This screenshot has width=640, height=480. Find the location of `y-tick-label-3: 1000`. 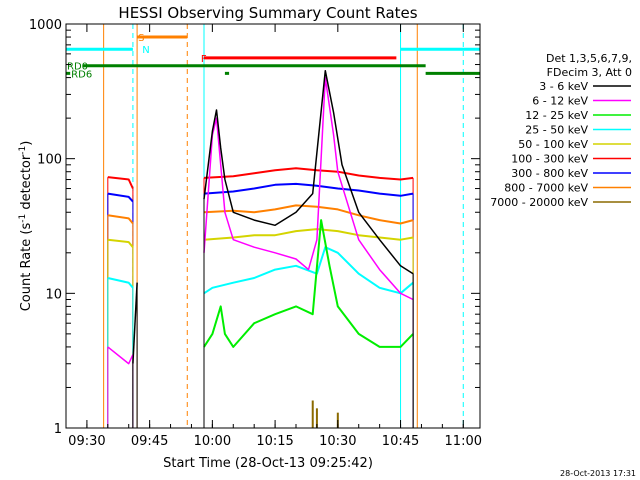

y-tick-label-3: 1000 is located at coordinates (45, 25).